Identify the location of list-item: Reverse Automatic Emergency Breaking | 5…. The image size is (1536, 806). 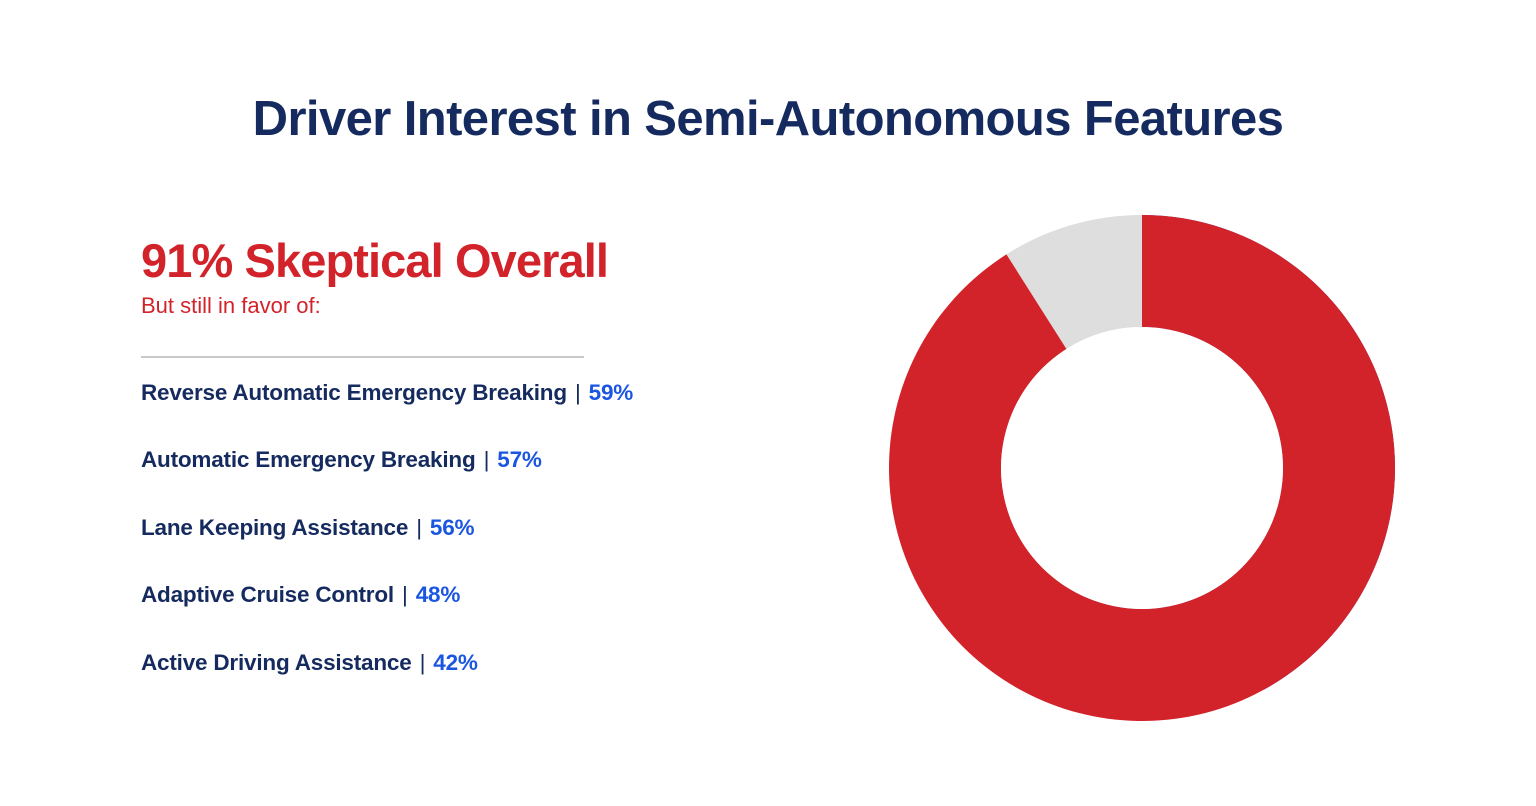
(491, 392).